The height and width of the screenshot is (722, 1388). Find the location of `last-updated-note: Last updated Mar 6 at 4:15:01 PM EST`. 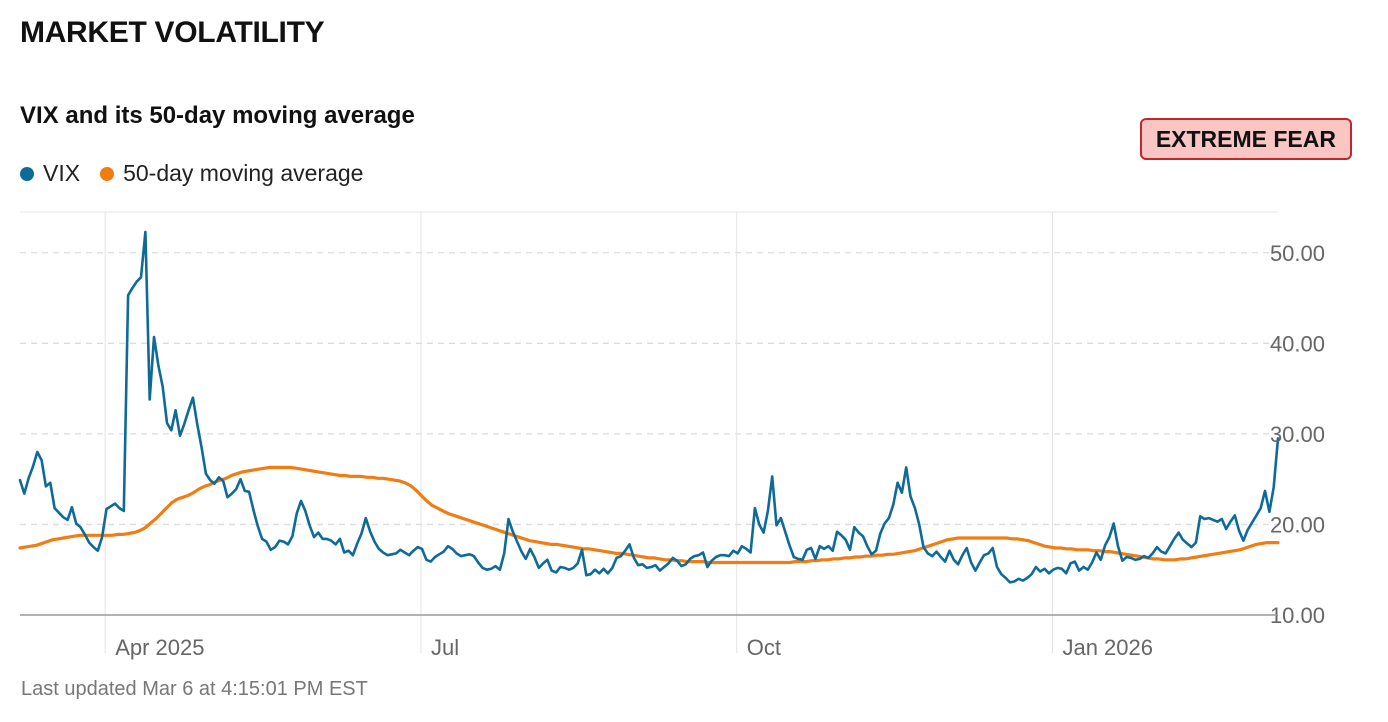

last-updated-note: Last updated Mar 6 at 4:15:01 PM EST is located at coordinates (194, 689).